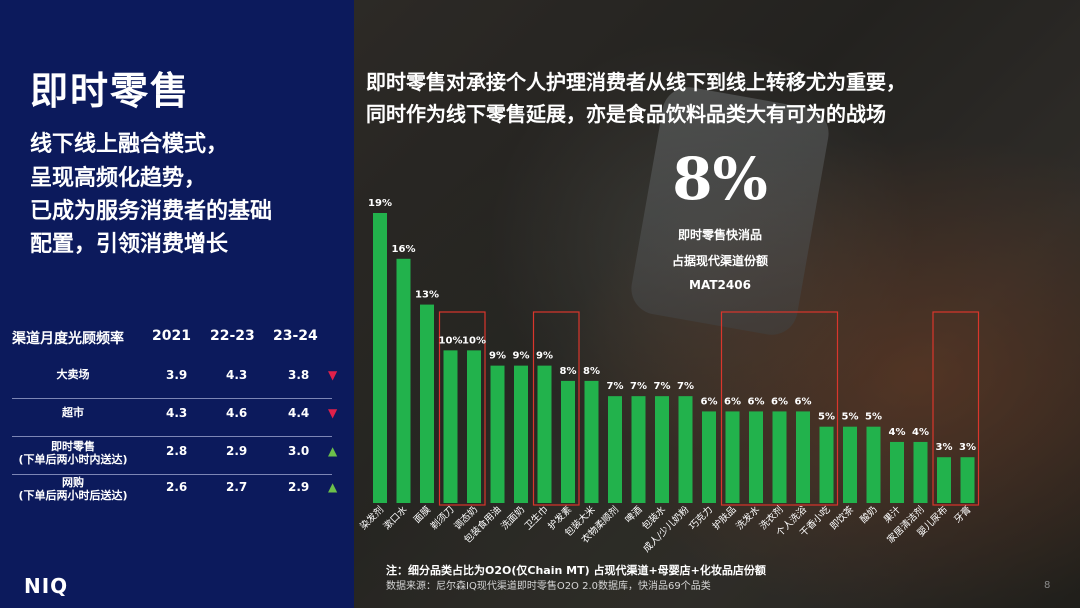 This screenshot has width=1080, height=608. What do you see at coordinates (232, 336) in the screenshot?
I see `table-header-2223: 22-23` at bounding box center [232, 336].